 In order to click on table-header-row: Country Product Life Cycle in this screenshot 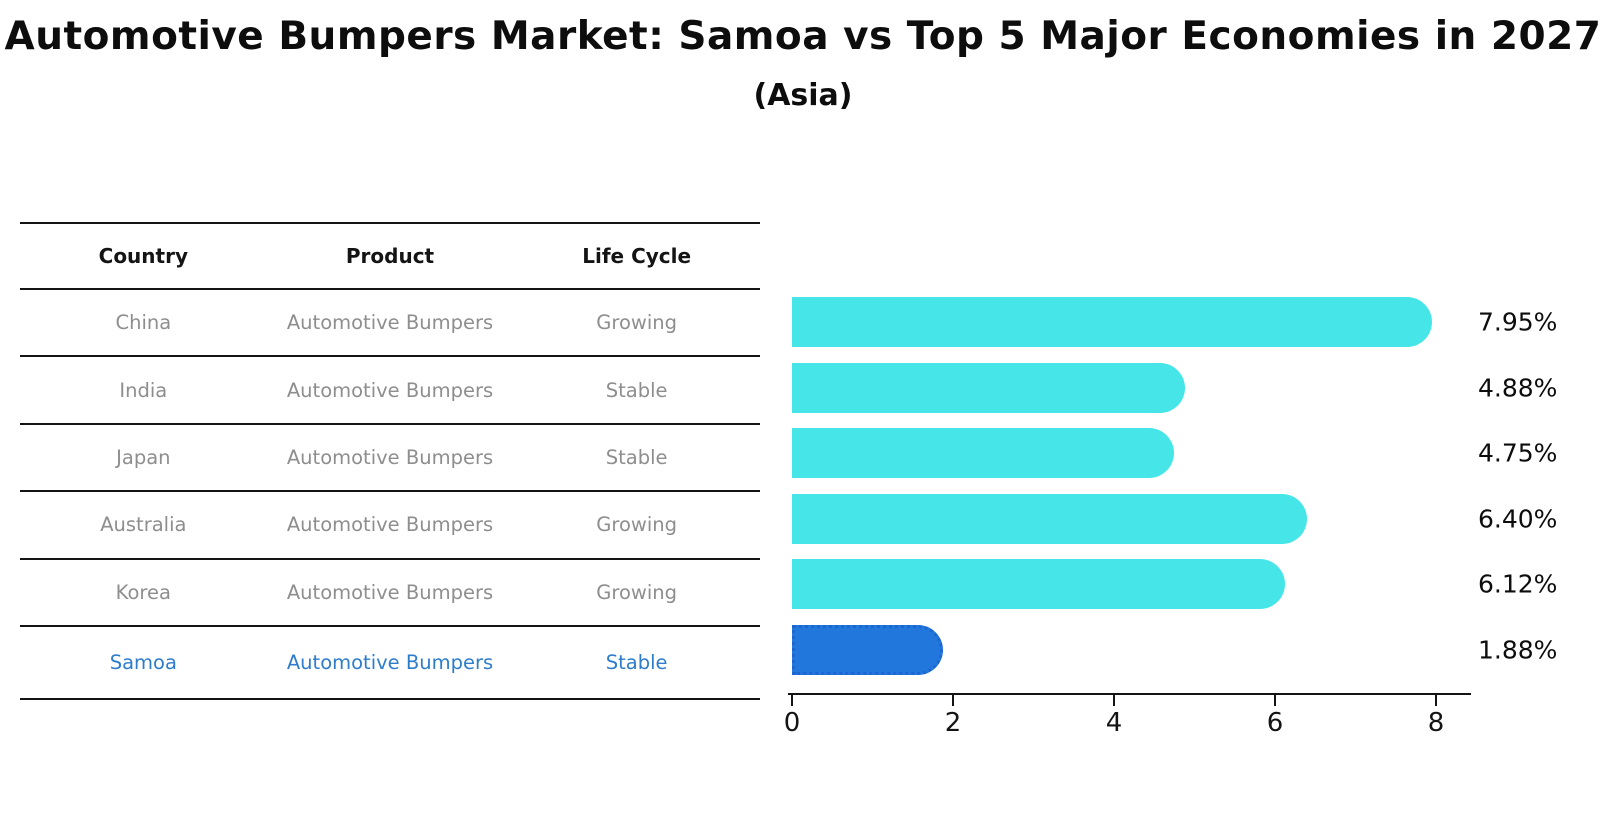, I will do `click(390, 256)`.